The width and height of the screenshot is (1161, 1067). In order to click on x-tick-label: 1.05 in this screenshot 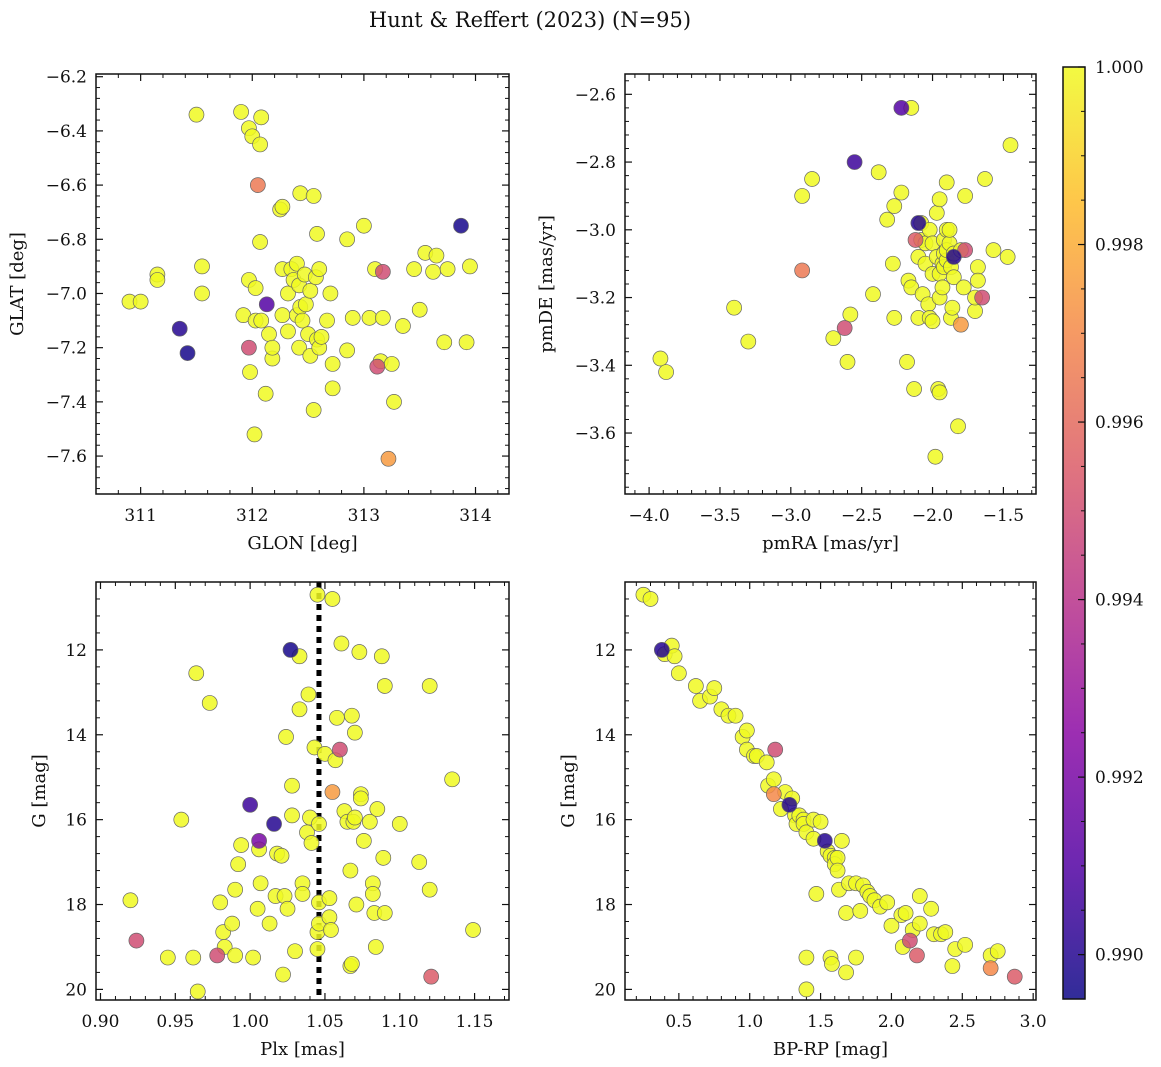, I will do `click(325, 1022)`.